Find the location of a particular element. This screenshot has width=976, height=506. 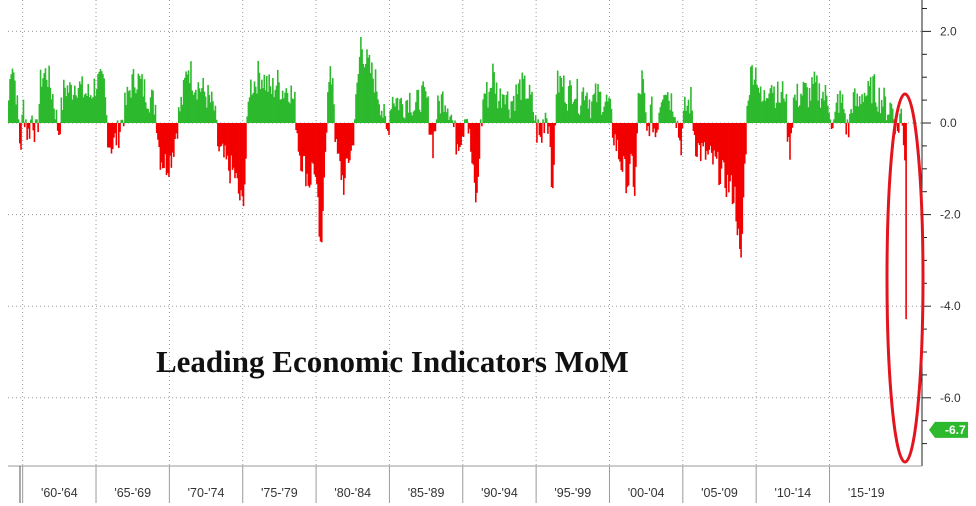

highlight-ellipse is located at coordinates (905, 278).